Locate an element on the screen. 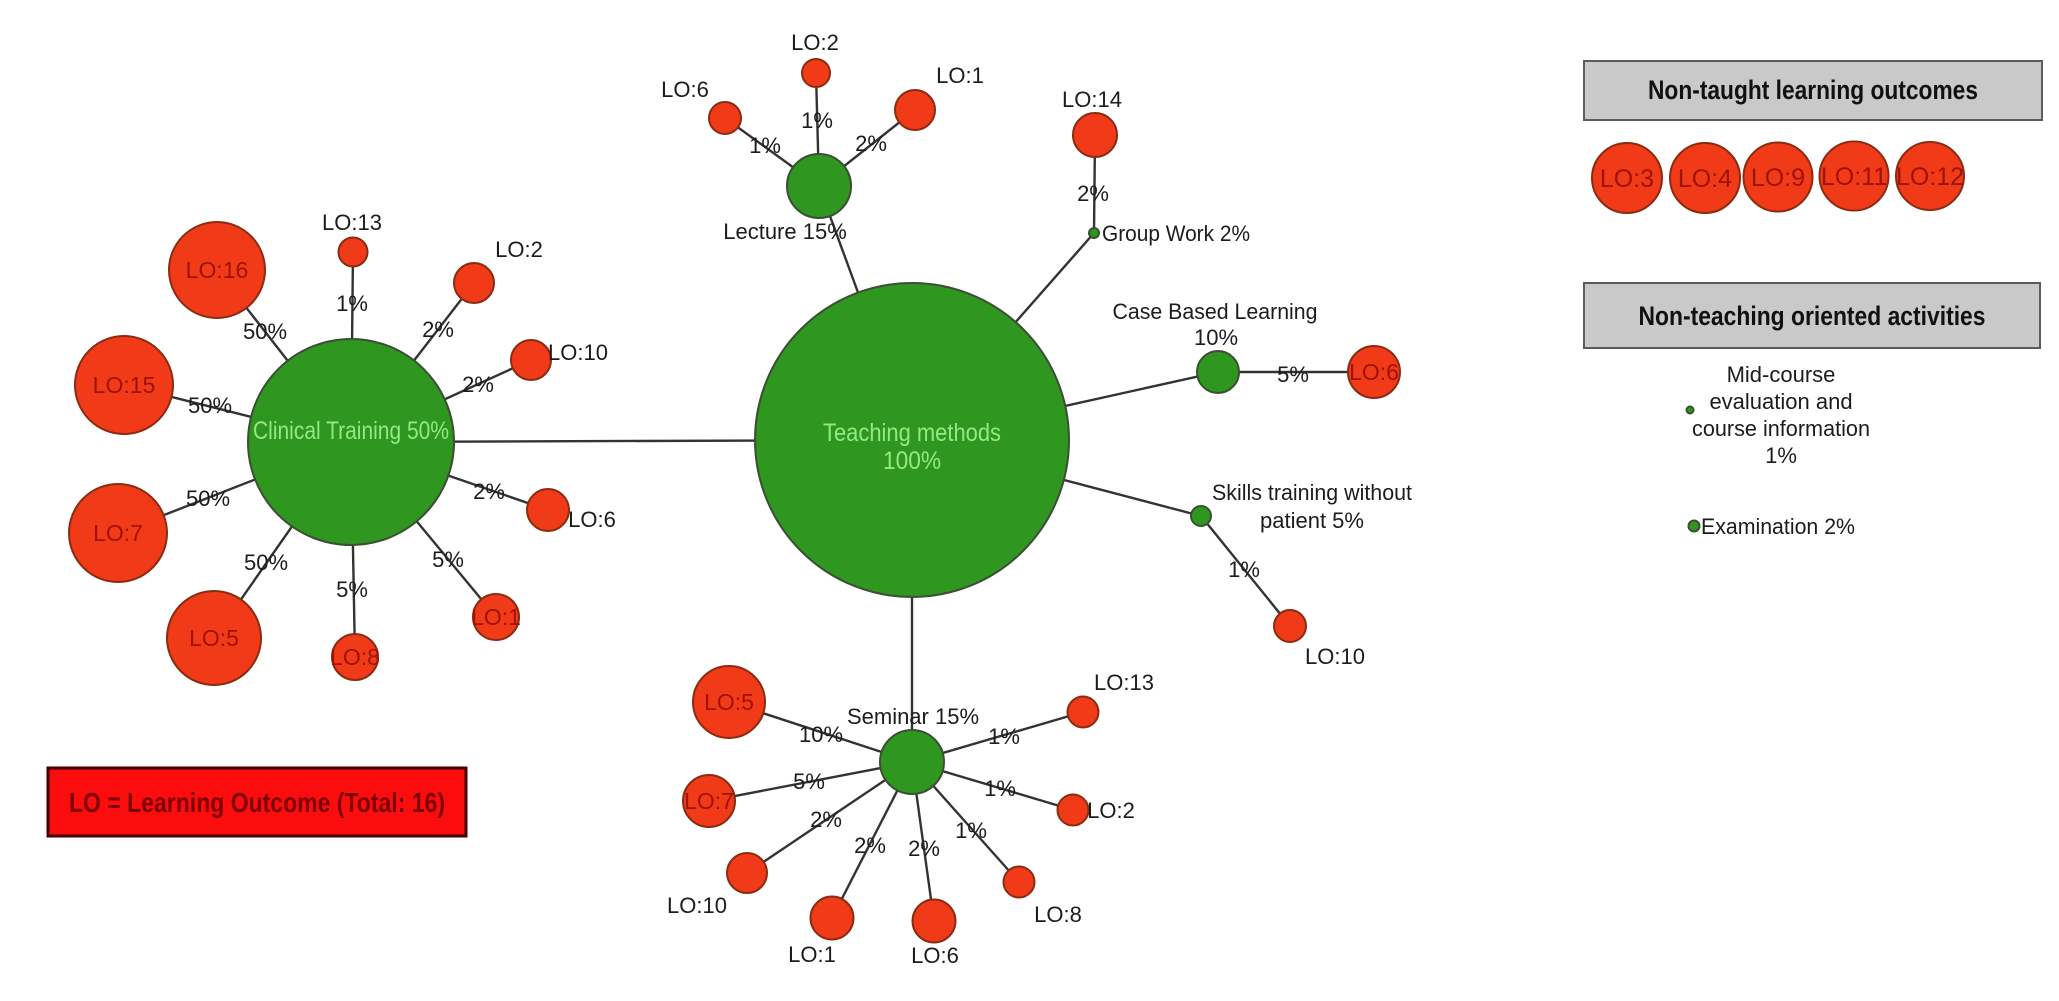 The width and height of the screenshot is (2059, 1001). svg-text: Clinical Training 50% is located at coordinates (351, 431).